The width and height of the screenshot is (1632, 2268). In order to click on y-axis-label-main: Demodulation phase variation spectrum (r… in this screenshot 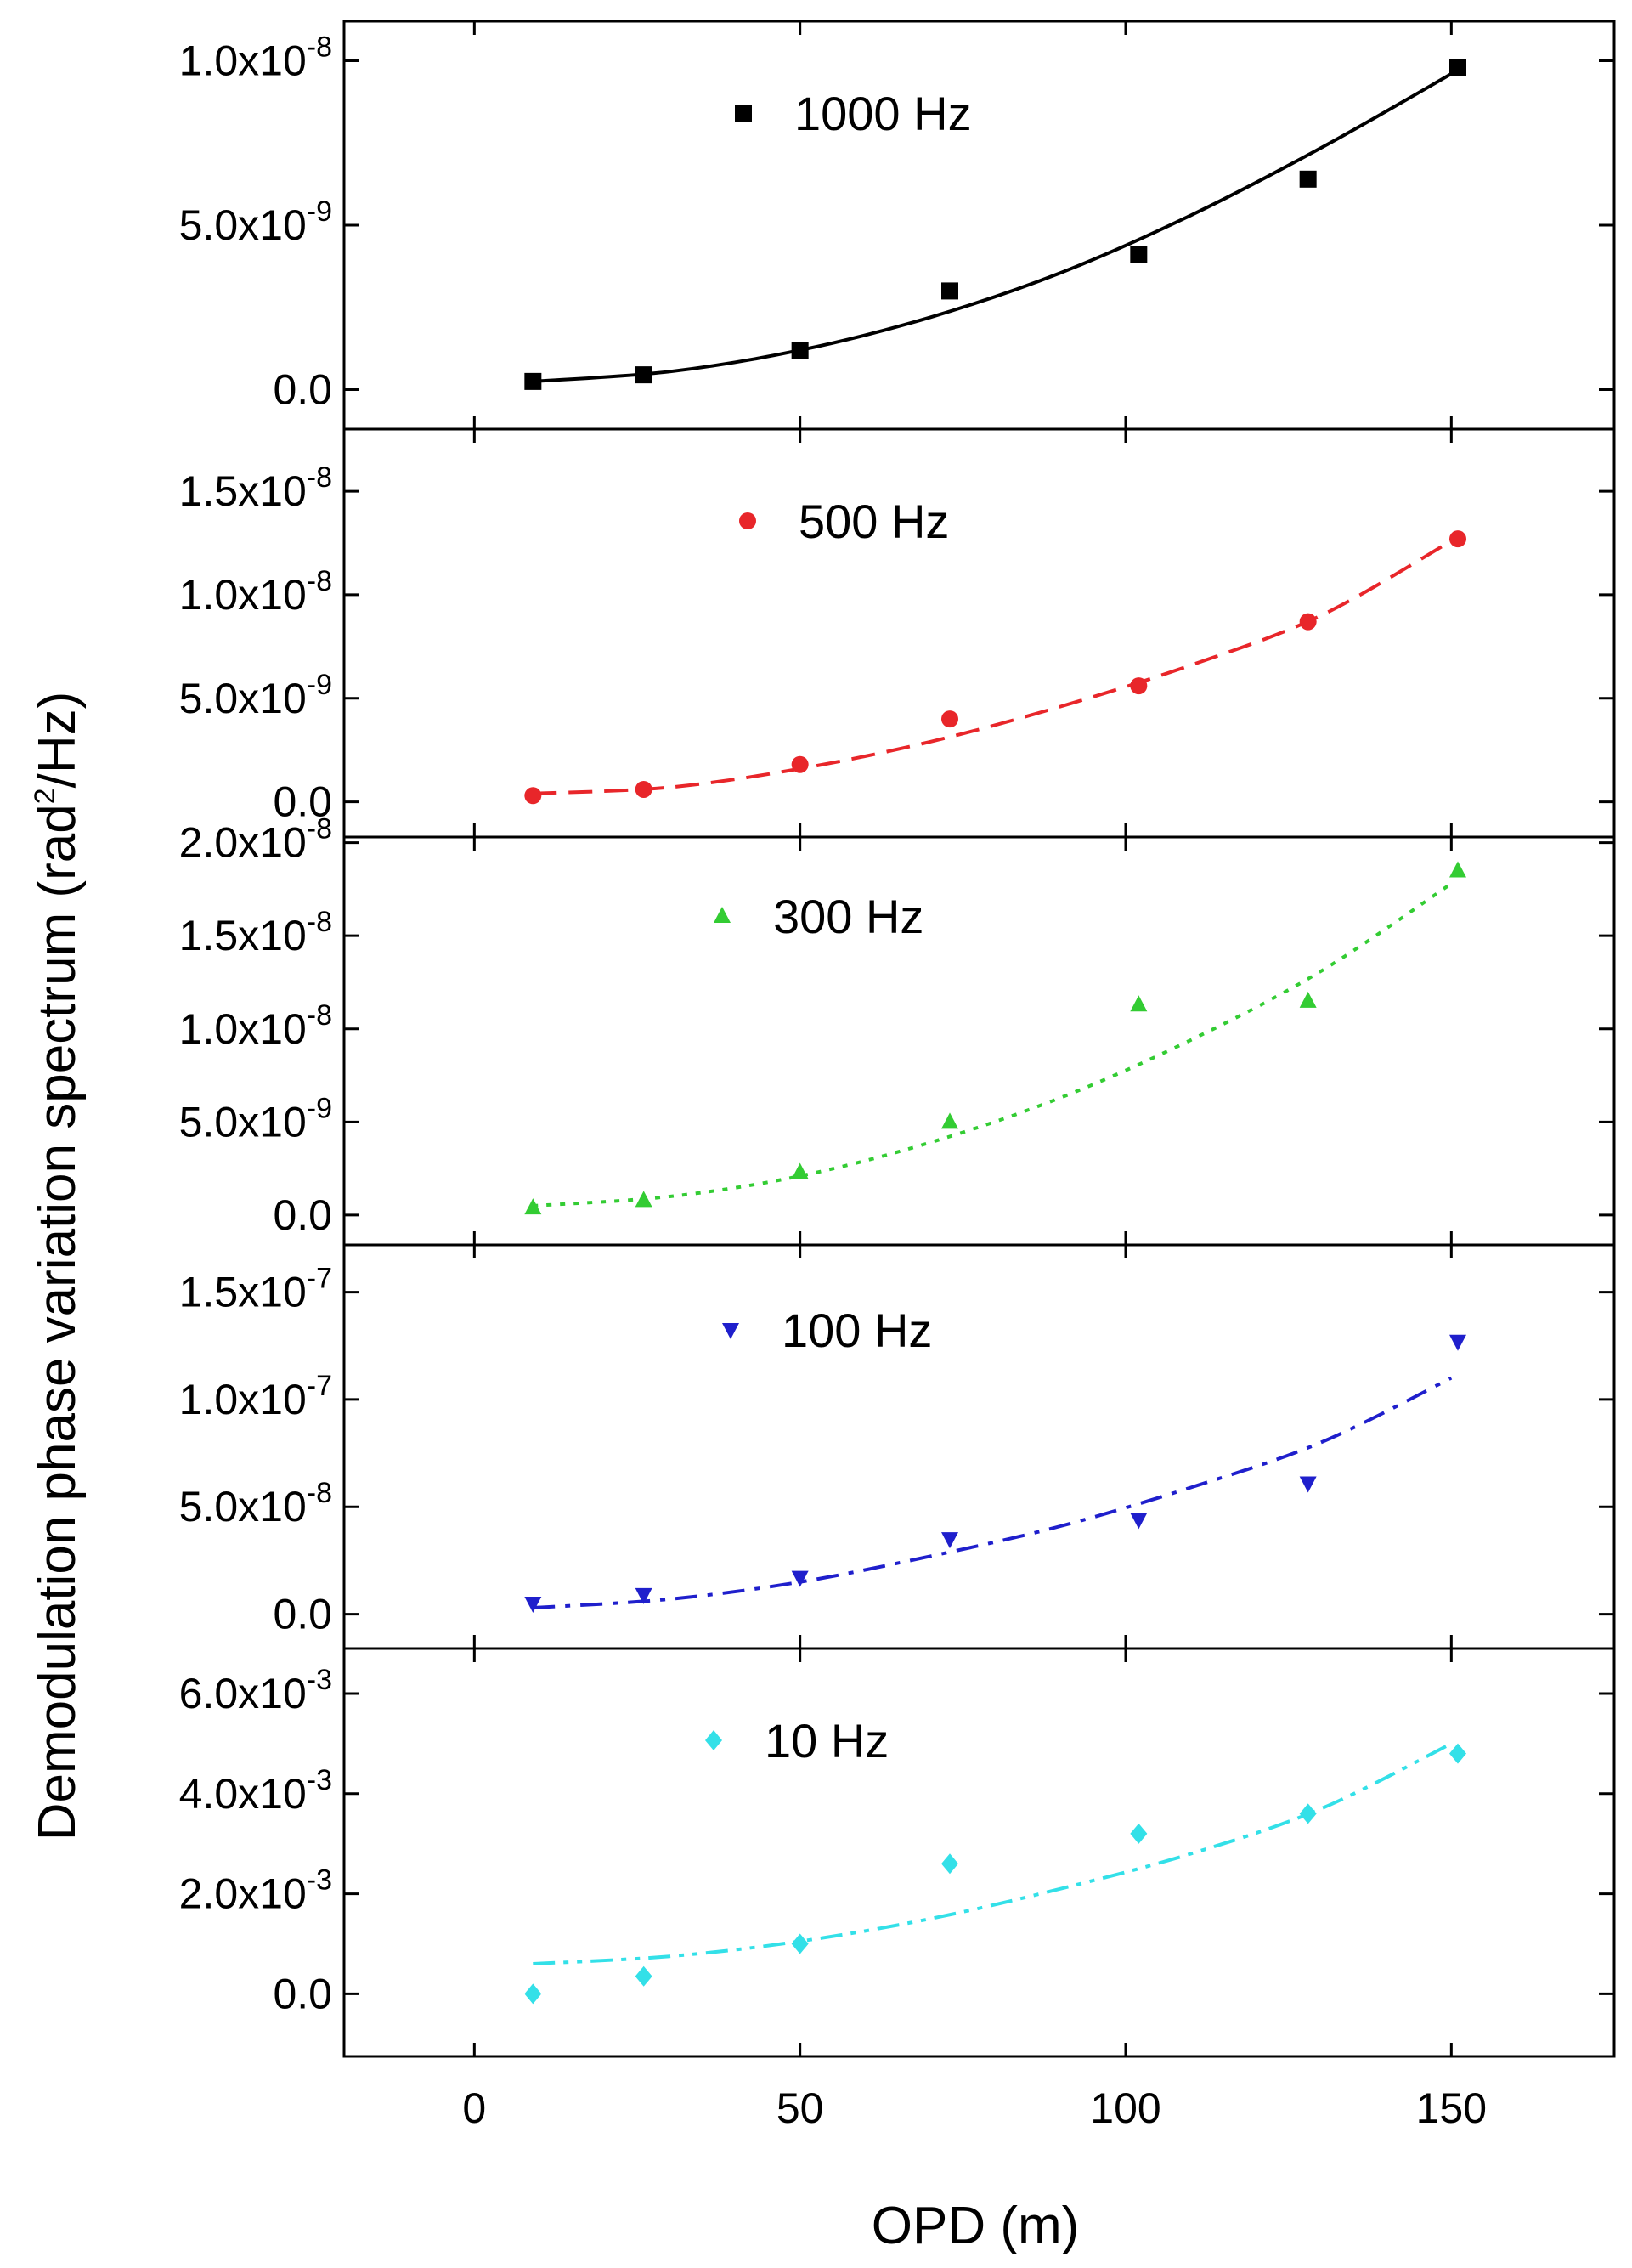, I will do `click(57, 1322)`.